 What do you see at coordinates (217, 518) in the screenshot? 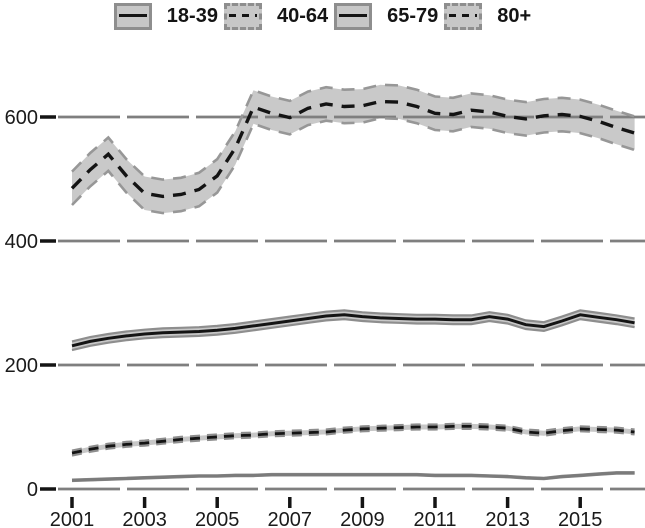
I see `x-axis-tick-label: 2005` at bounding box center [217, 518].